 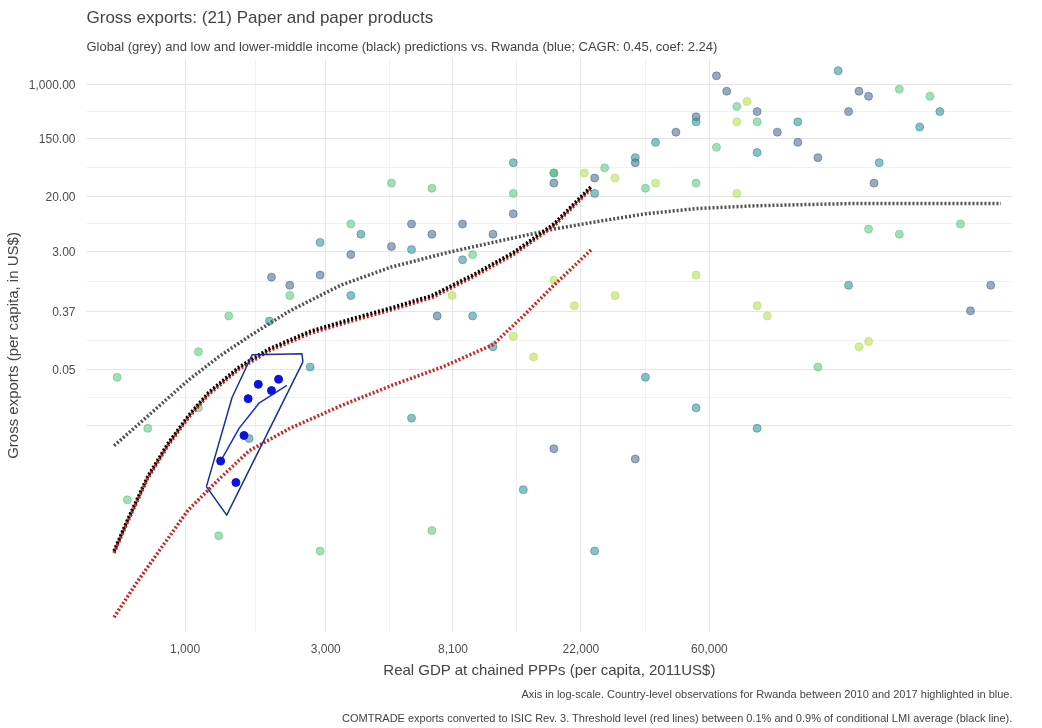 What do you see at coordinates (767, 693) in the screenshot?
I see `text: Axis in log-scale. Country-level observations for Rwanda between 2010 and 2017 highlighted in blue.` at bounding box center [767, 693].